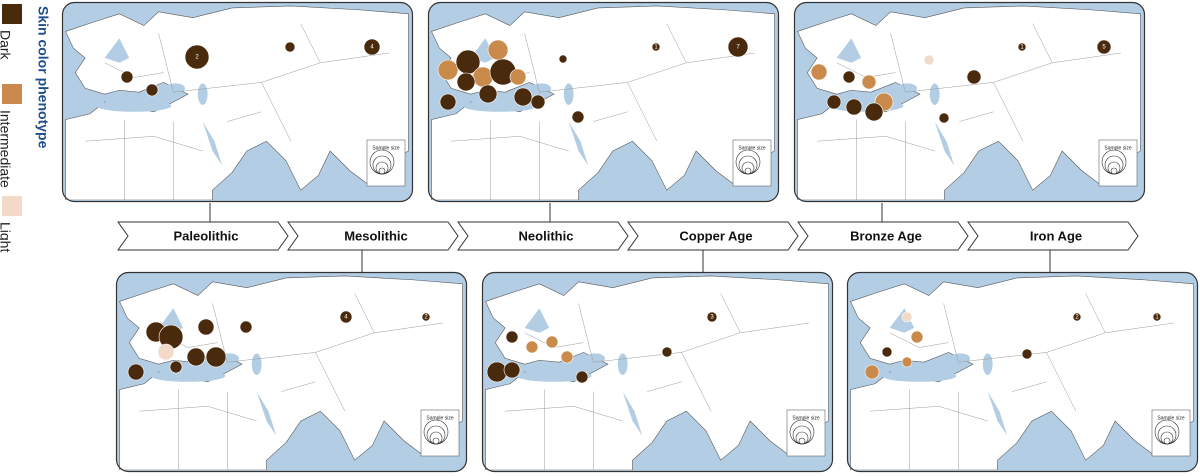 Image resolution: width=1200 pixels, height=476 pixels. Describe the element at coordinates (43, 77) in the screenshot. I see `legend-title: Skin color phenotype` at that location.